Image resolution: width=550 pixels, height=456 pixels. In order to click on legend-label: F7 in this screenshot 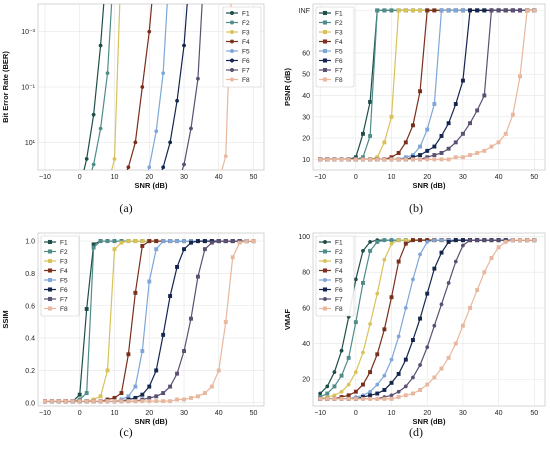, I will do `click(64, 299)`.